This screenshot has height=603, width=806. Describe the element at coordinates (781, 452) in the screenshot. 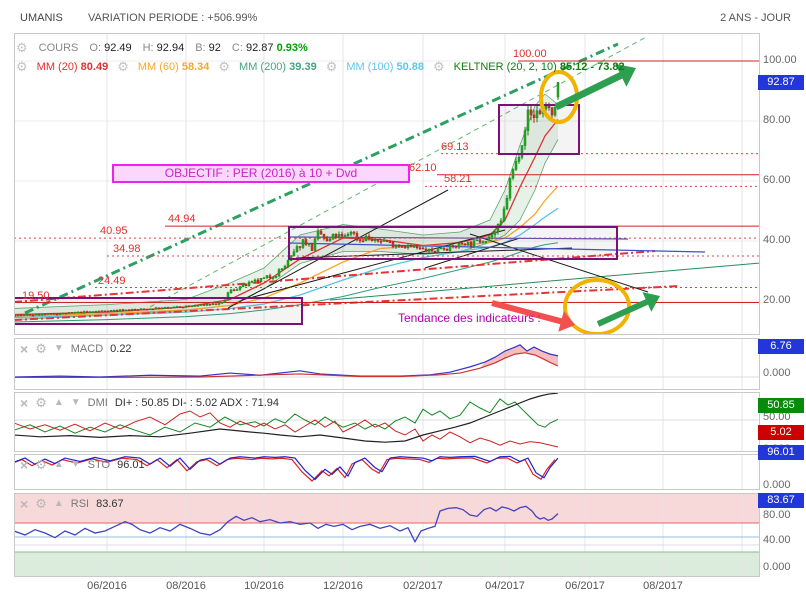

I see `sto-value-badge: 96.01` at that location.